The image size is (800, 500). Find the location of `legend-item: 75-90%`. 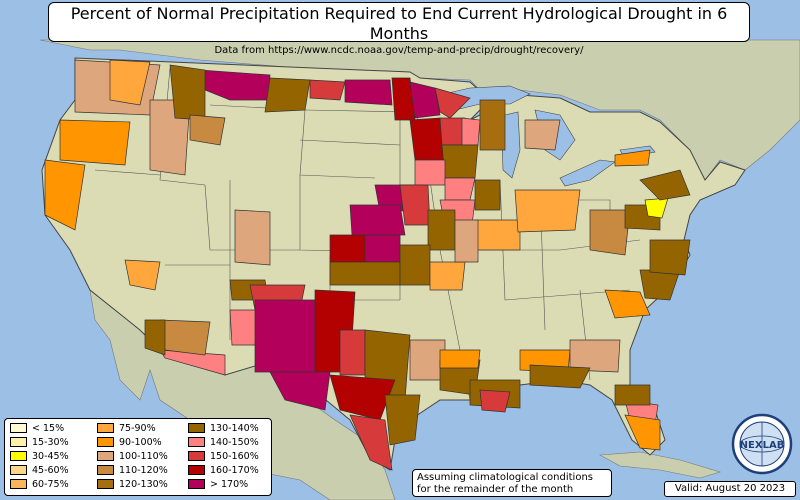

legend-item: 75-90% is located at coordinates (126, 428).